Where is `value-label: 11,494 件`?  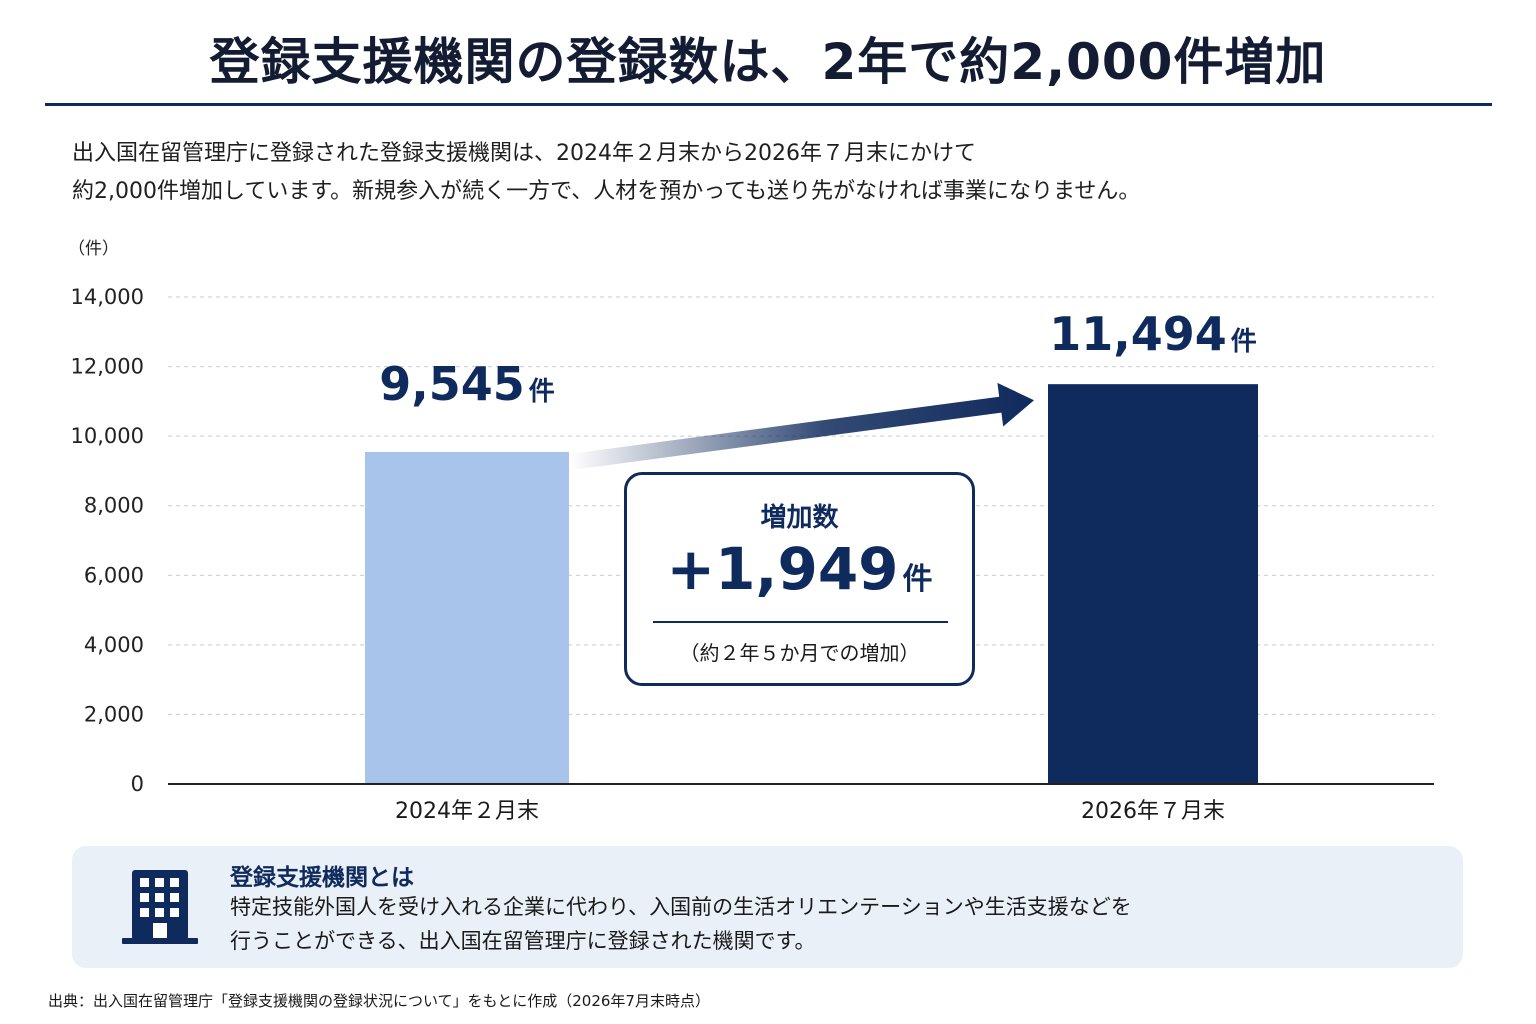 value-label: 11,494 件 is located at coordinates (1153, 334).